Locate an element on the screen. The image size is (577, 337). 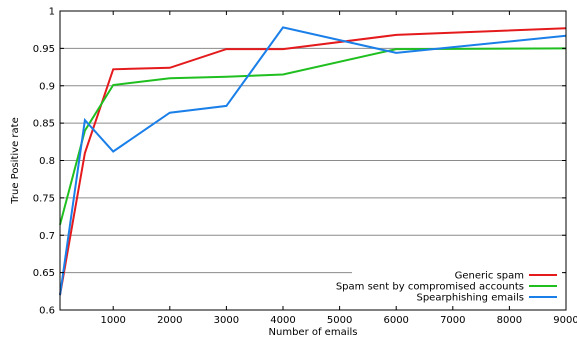
x-axis-tick-labels: 1000 2000 3000 4000 5000 6000 7000 8000 9000 is located at coordinates (338, 320).